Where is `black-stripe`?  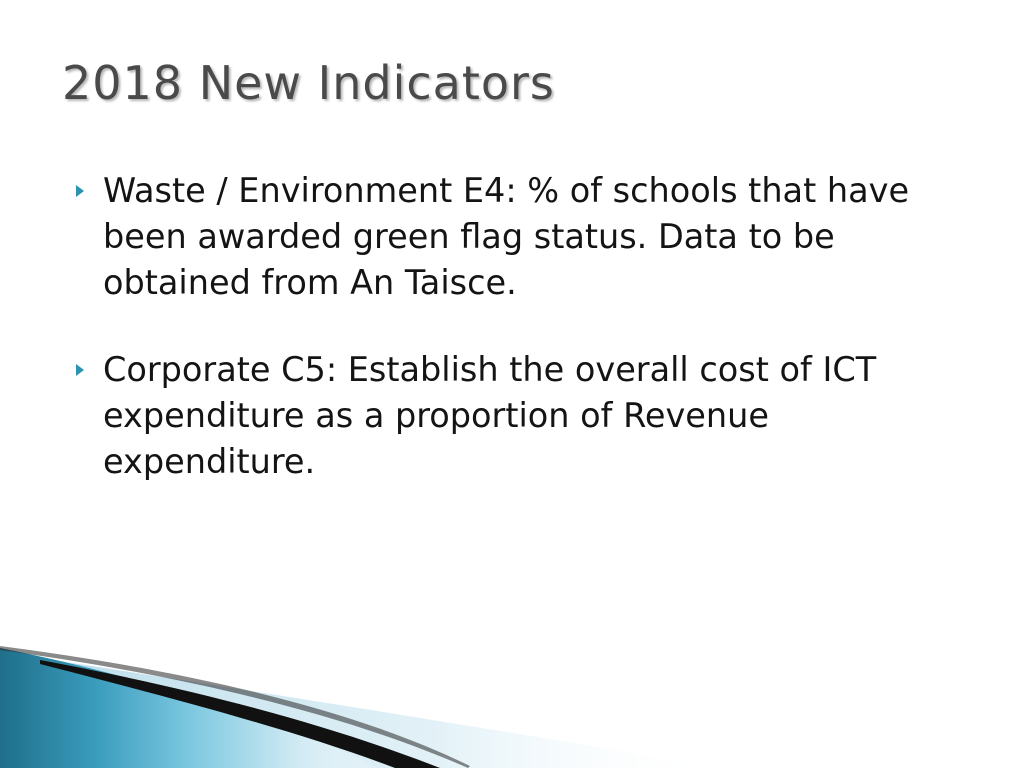
black-stripe is located at coordinates (240, 714).